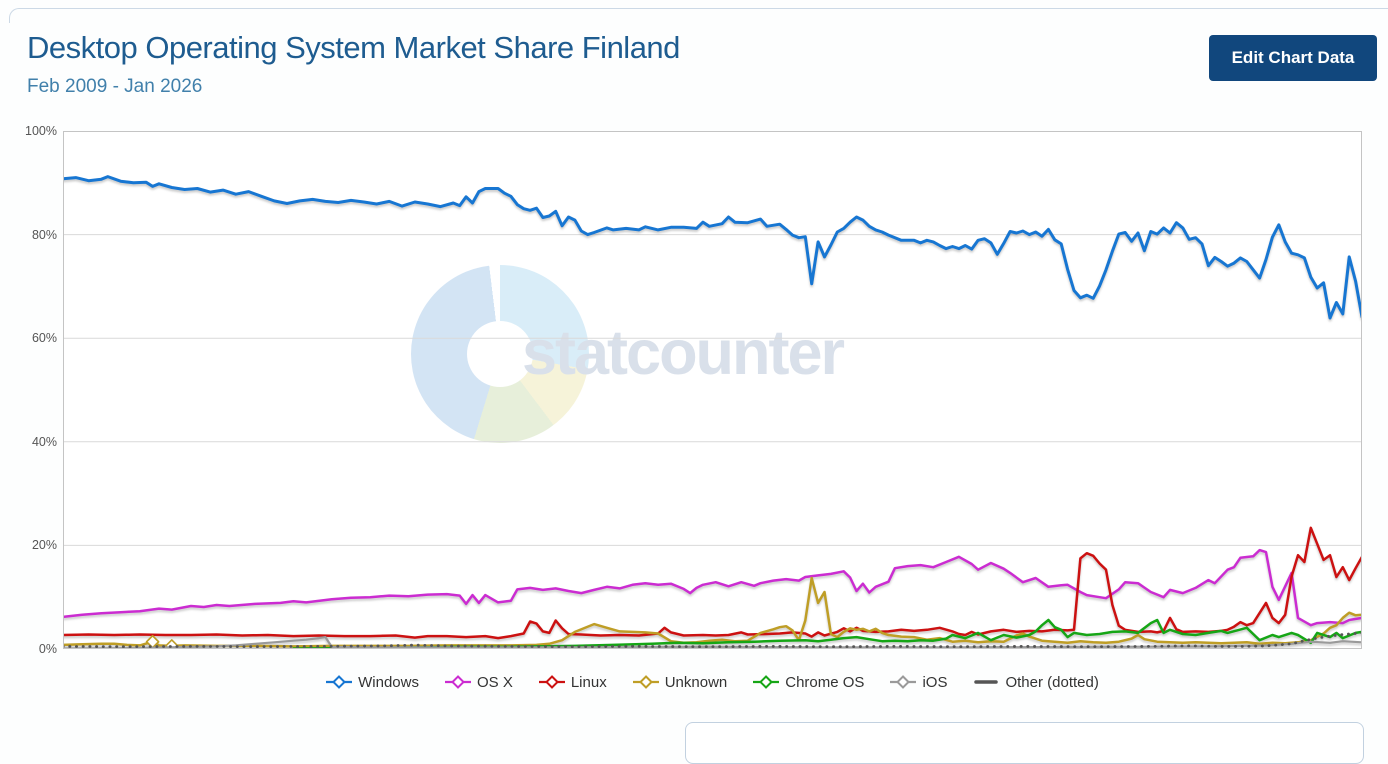  Describe the element at coordinates (1024, 743) in the screenshot. I see `bottom-panel` at that location.